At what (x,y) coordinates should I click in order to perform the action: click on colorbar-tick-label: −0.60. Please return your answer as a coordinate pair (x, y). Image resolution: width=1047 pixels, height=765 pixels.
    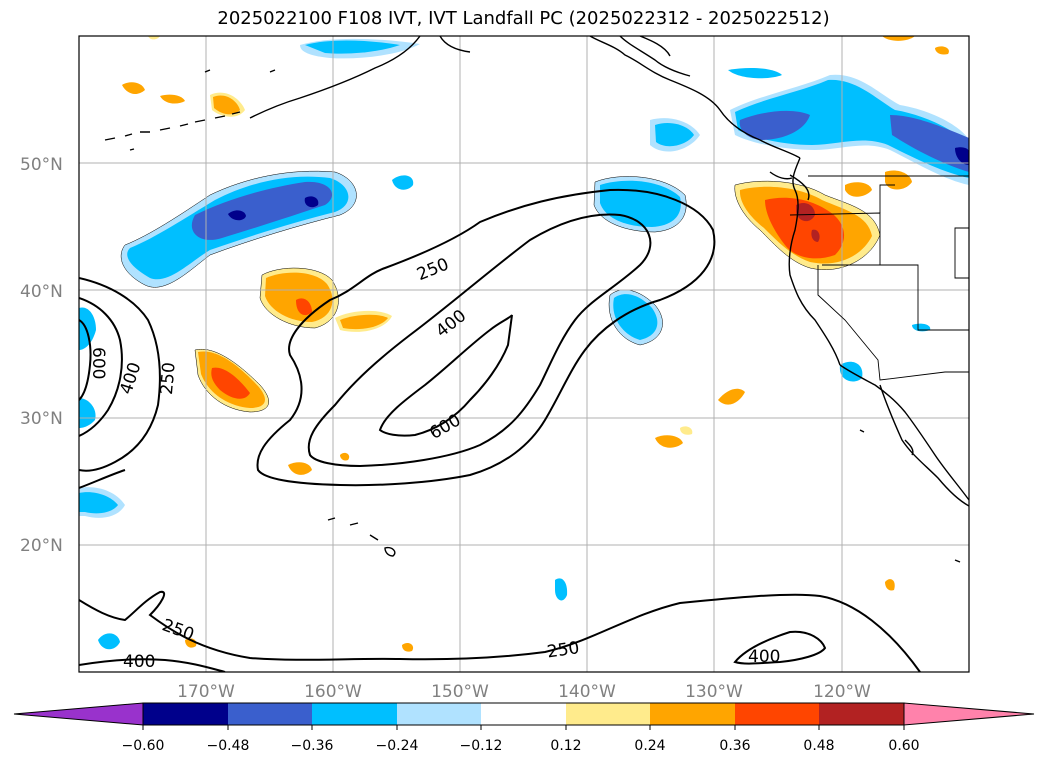
    Looking at the image, I should click on (143, 746).